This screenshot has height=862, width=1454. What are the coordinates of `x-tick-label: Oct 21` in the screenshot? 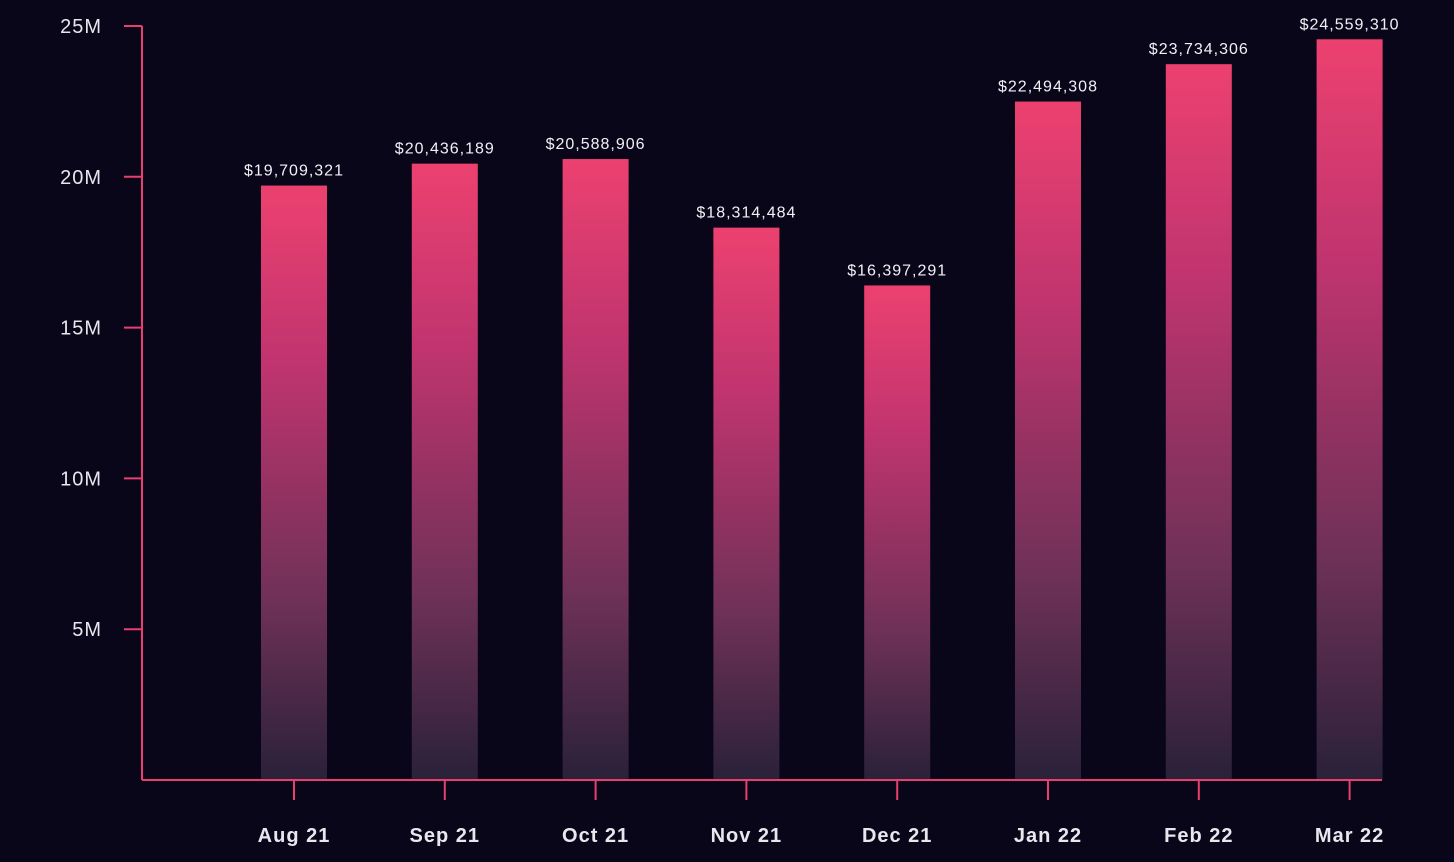 It's located at (595, 836).